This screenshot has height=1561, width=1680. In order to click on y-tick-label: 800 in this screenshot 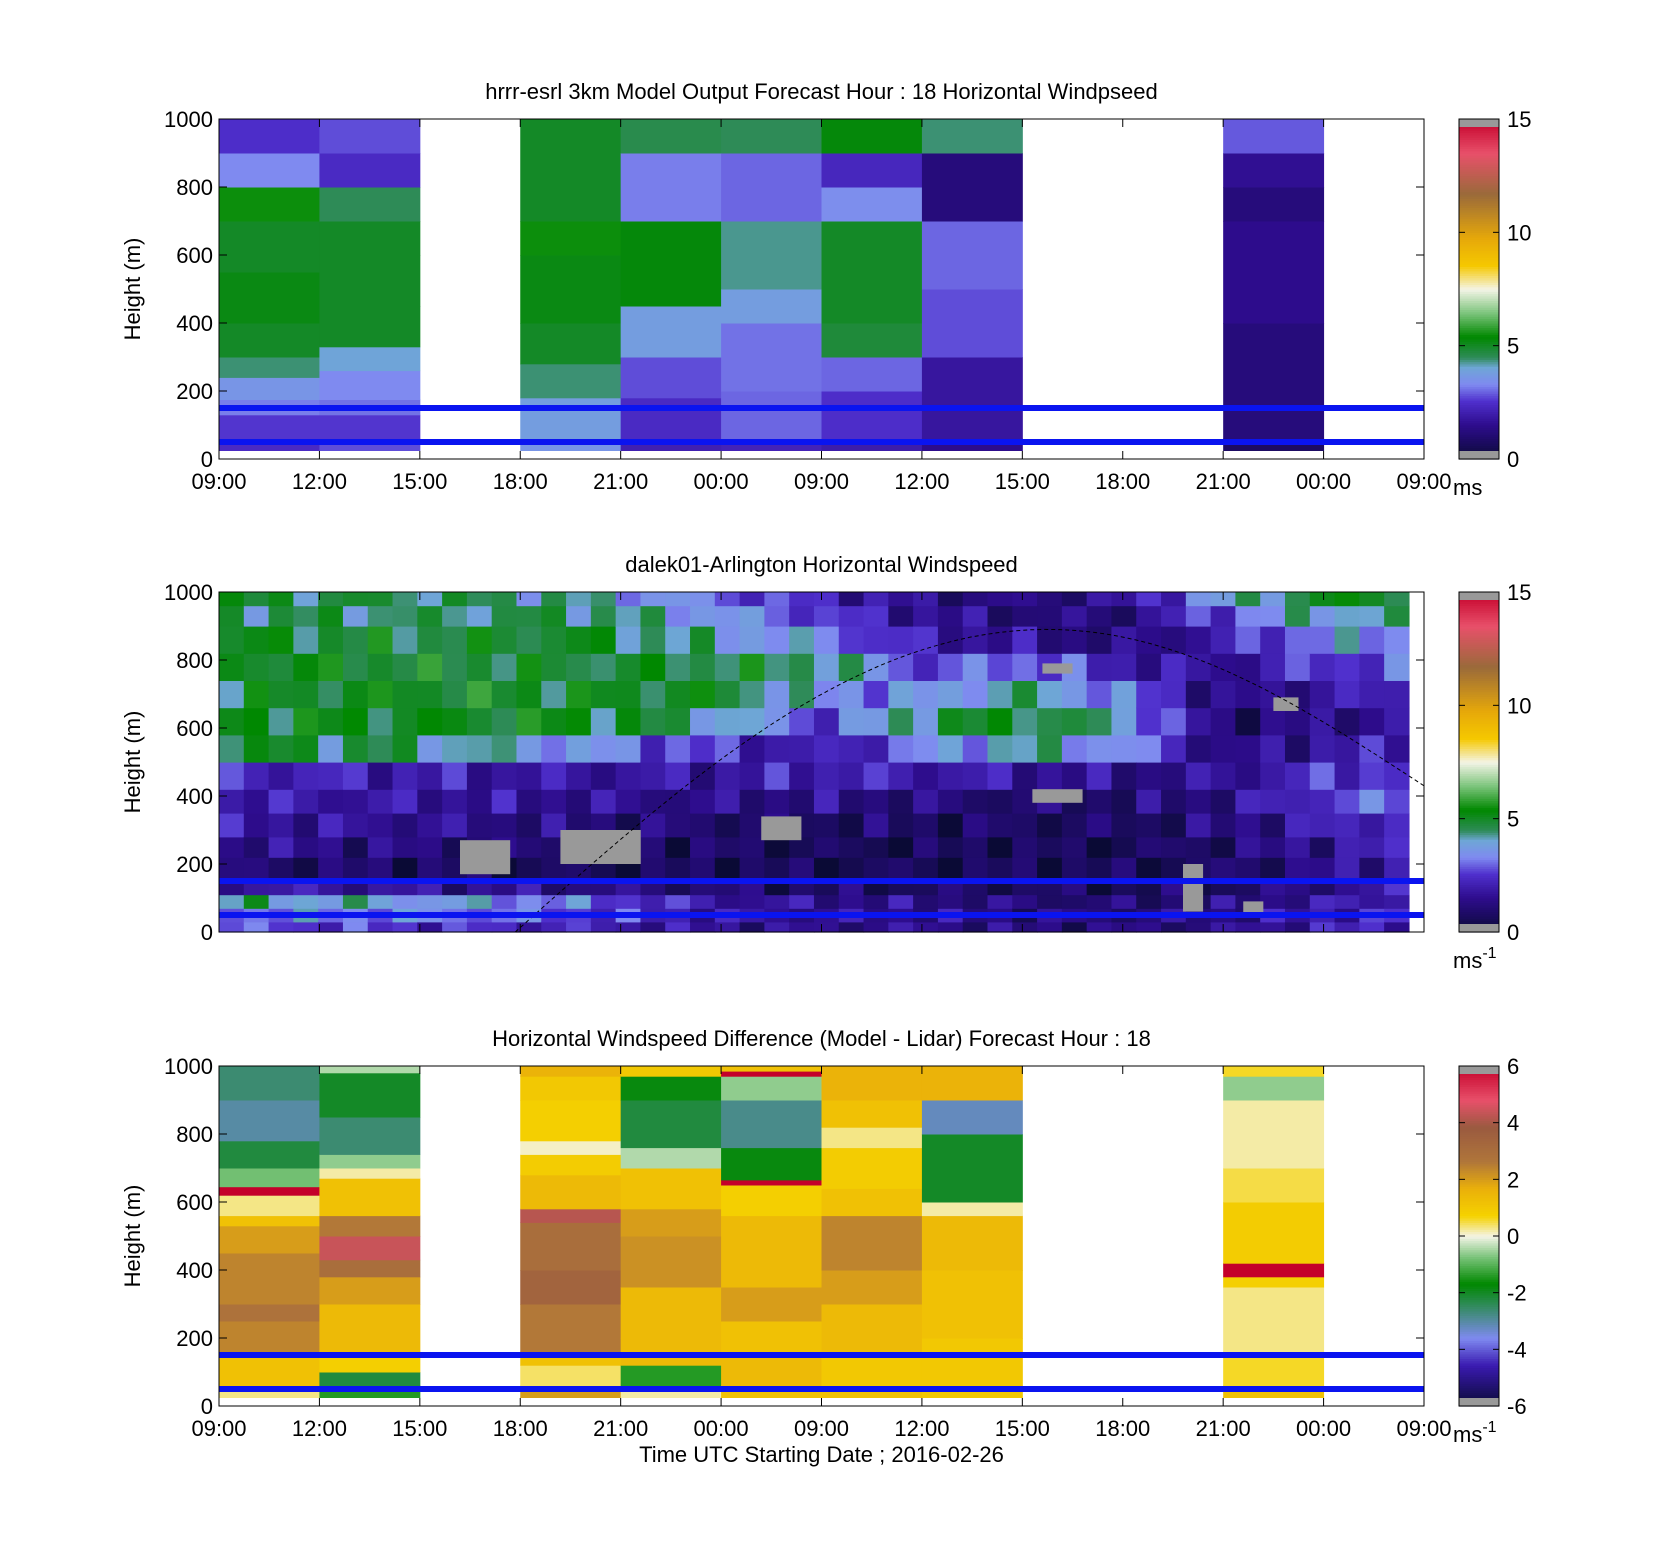, I will do `click(194, 1134)`.